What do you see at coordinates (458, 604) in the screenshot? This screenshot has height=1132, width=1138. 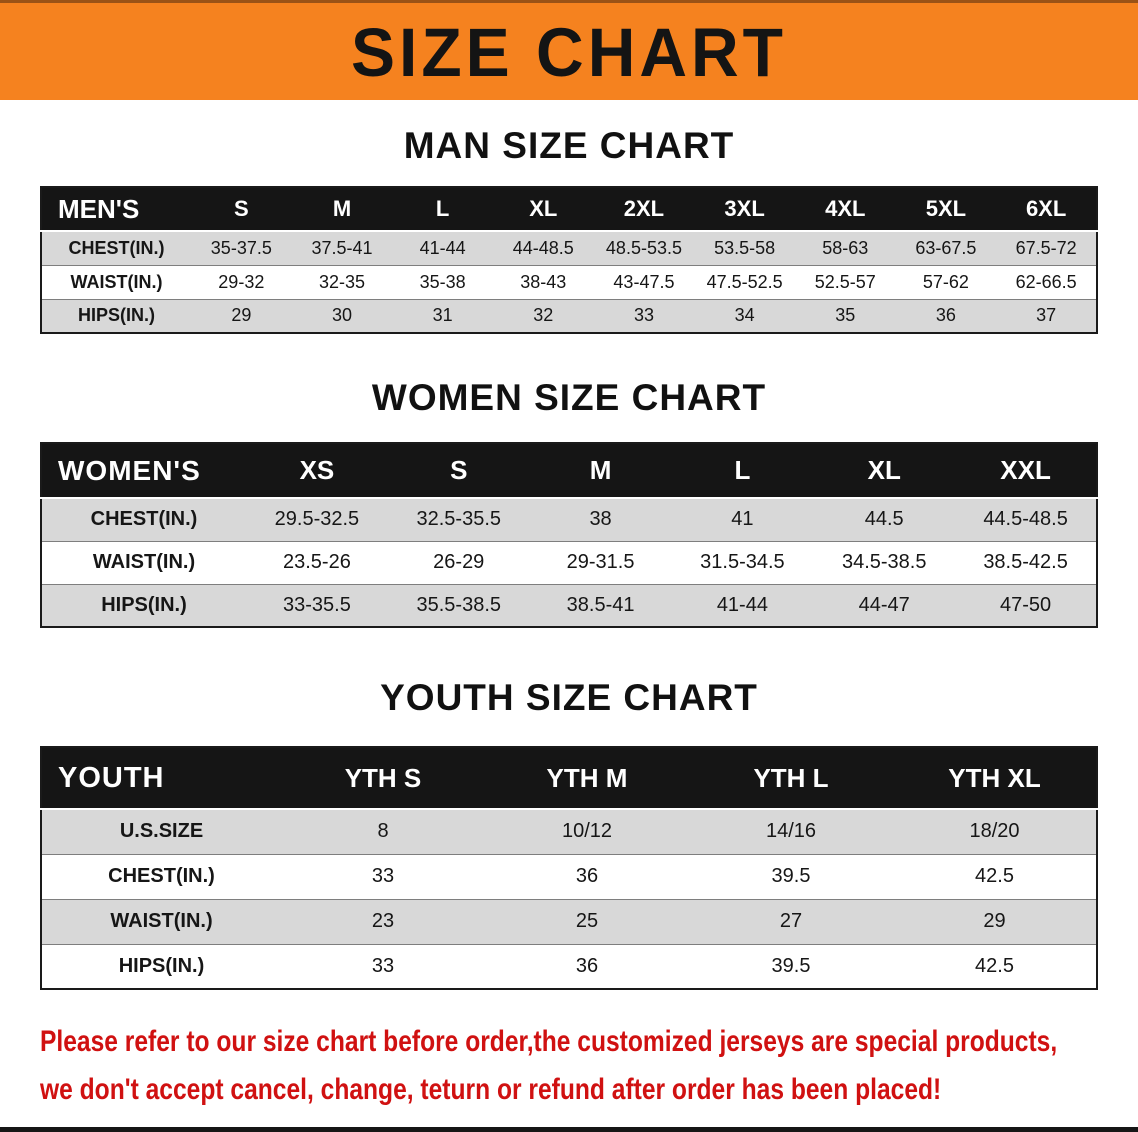 I see `size-value: 35.5-38.5` at bounding box center [458, 604].